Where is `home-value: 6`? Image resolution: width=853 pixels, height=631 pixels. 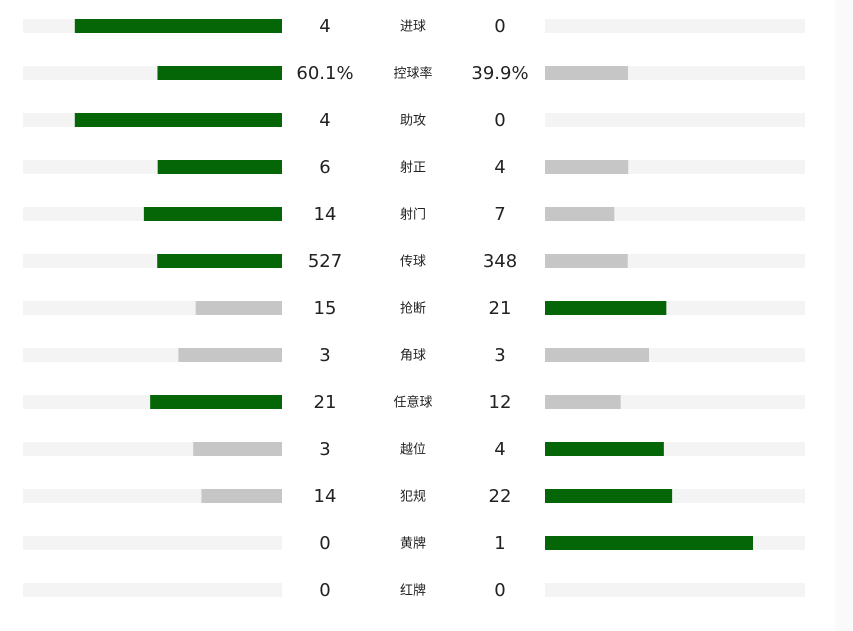
home-value: 6 is located at coordinates (324, 167).